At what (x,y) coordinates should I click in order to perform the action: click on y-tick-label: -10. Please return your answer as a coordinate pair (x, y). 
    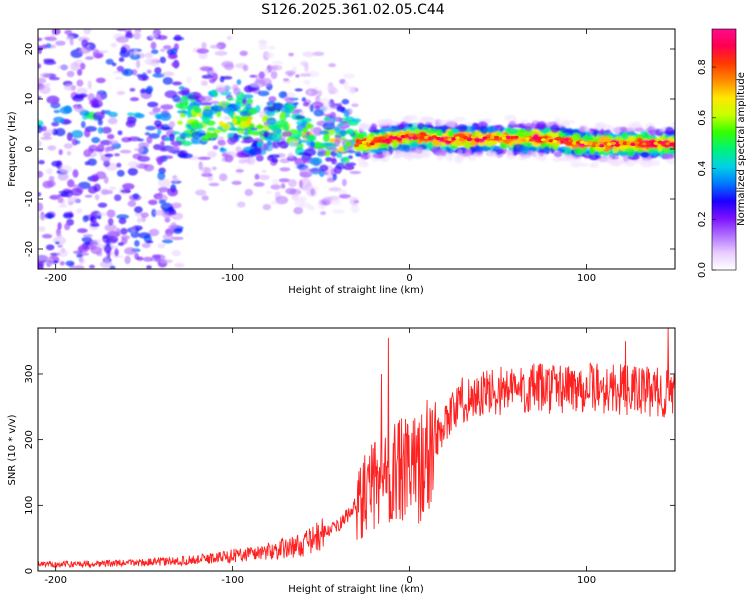
    Looking at the image, I should click on (29, 199).